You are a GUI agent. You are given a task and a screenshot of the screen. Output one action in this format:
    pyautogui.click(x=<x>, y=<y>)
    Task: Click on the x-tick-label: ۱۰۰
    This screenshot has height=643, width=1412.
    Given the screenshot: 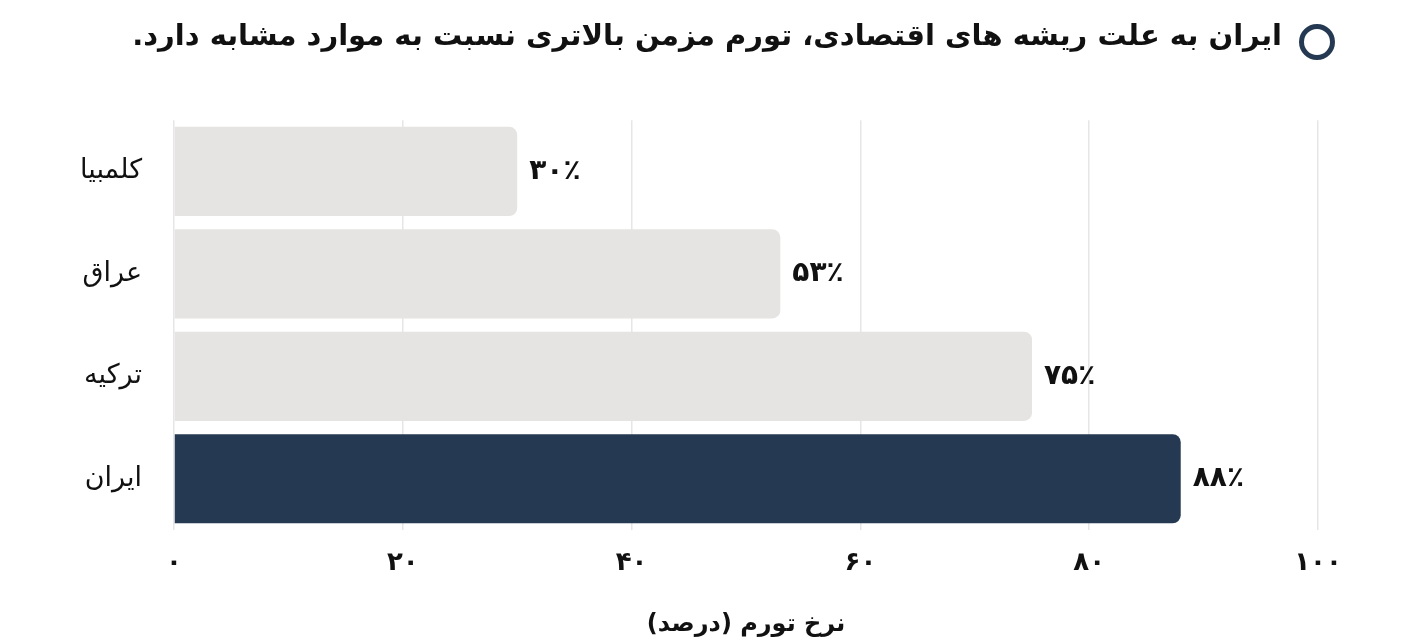 What is the action you would take?
    pyautogui.click(x=1318, y=561)
    